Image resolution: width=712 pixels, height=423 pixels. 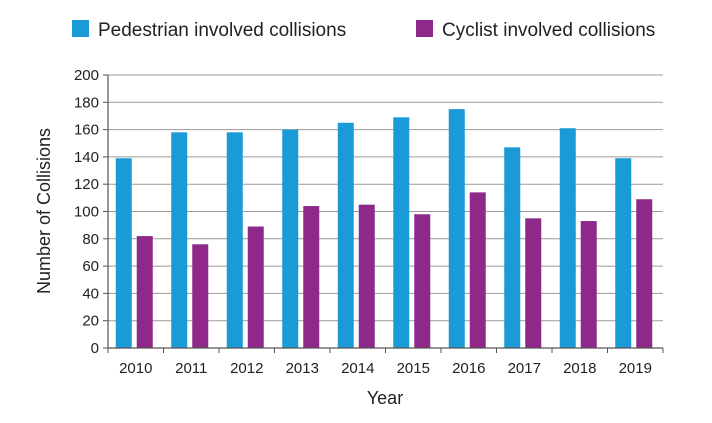 I want to click on legend-swatch-pedestrian, so click(x=80, y=28).